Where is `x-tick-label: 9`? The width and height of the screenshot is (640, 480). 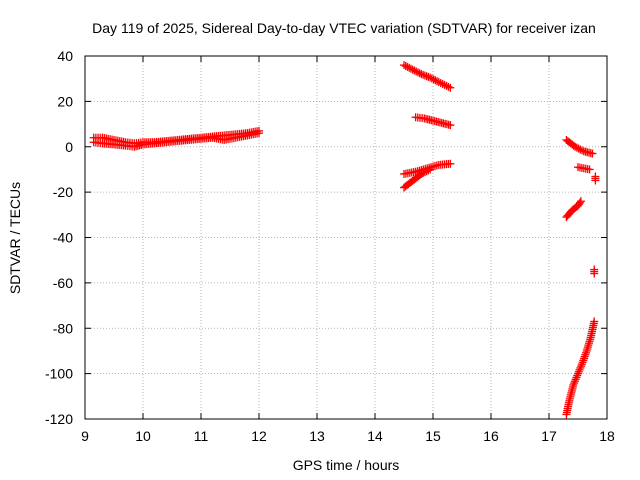
x-tick-label: 9 is located at coordinates (85, 436).